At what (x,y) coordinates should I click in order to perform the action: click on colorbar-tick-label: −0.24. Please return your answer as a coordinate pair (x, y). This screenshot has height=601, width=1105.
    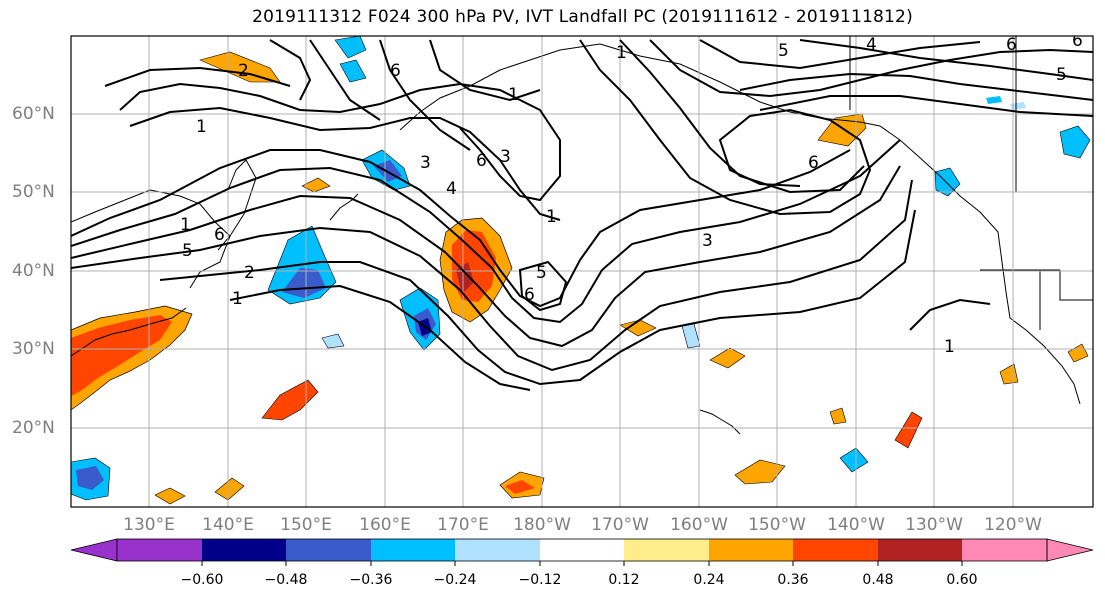
    Looking at the image, I should click on (455, 580).